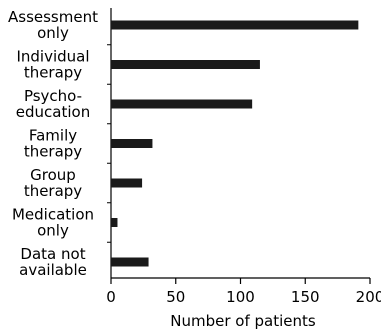 This screenshot has width=381, height=336. What do you see at coordinates (53, 270) in the screenshot?
I see `category-label: available` at bounding box center [53, 270].